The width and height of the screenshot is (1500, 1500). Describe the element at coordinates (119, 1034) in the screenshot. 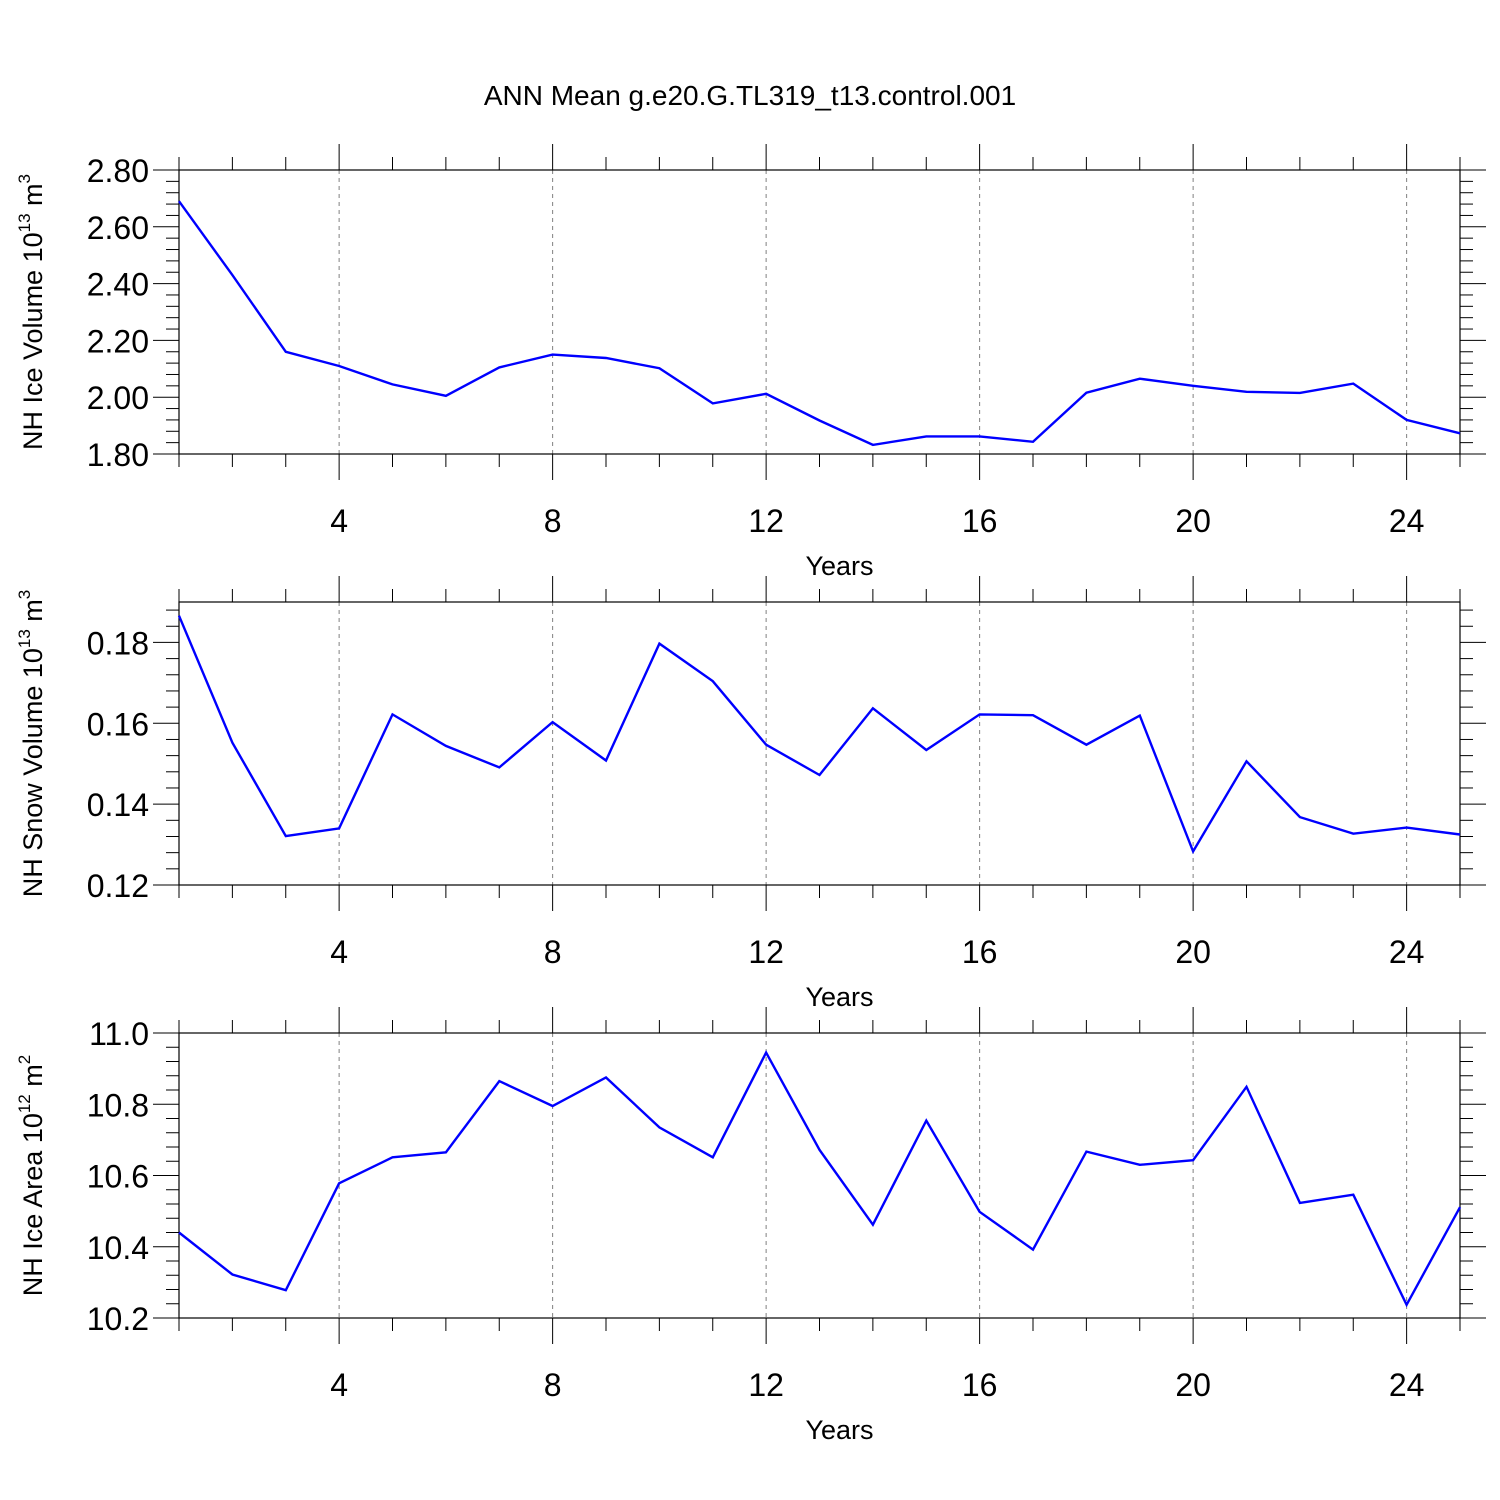

I see `y-tick-label: 11.0` at that location.